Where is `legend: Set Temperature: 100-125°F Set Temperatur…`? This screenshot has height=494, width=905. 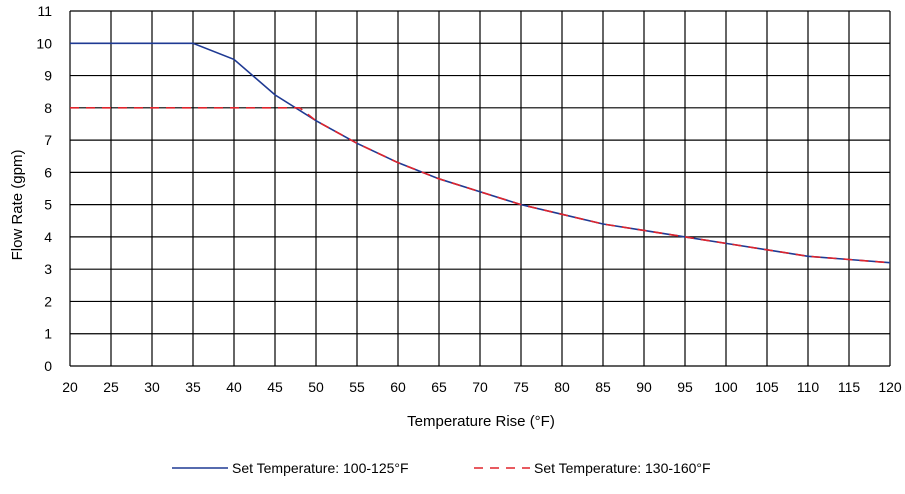 legend: Set Temperature: 100-125°F Set Temperatur… is located at coordinates (441, 468).